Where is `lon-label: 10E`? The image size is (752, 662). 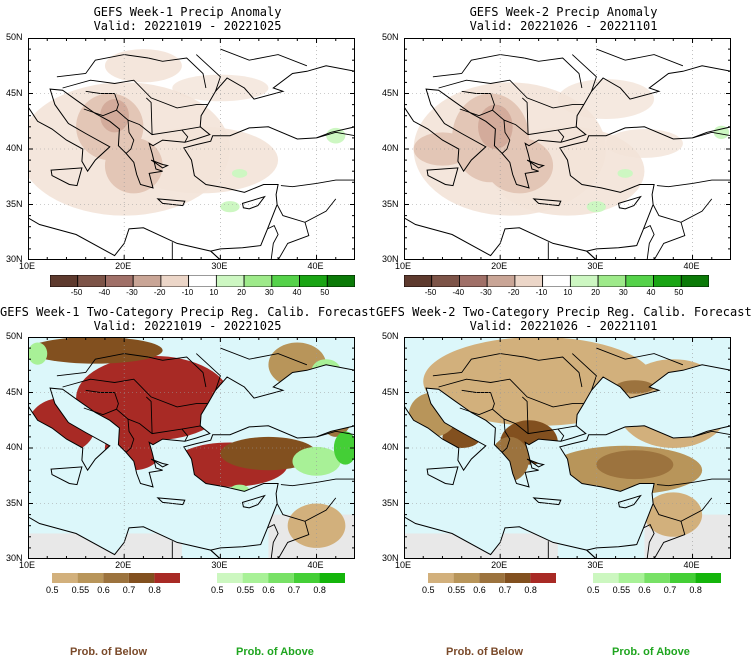
lon-label: 10E is located at coordinates (27, 565).